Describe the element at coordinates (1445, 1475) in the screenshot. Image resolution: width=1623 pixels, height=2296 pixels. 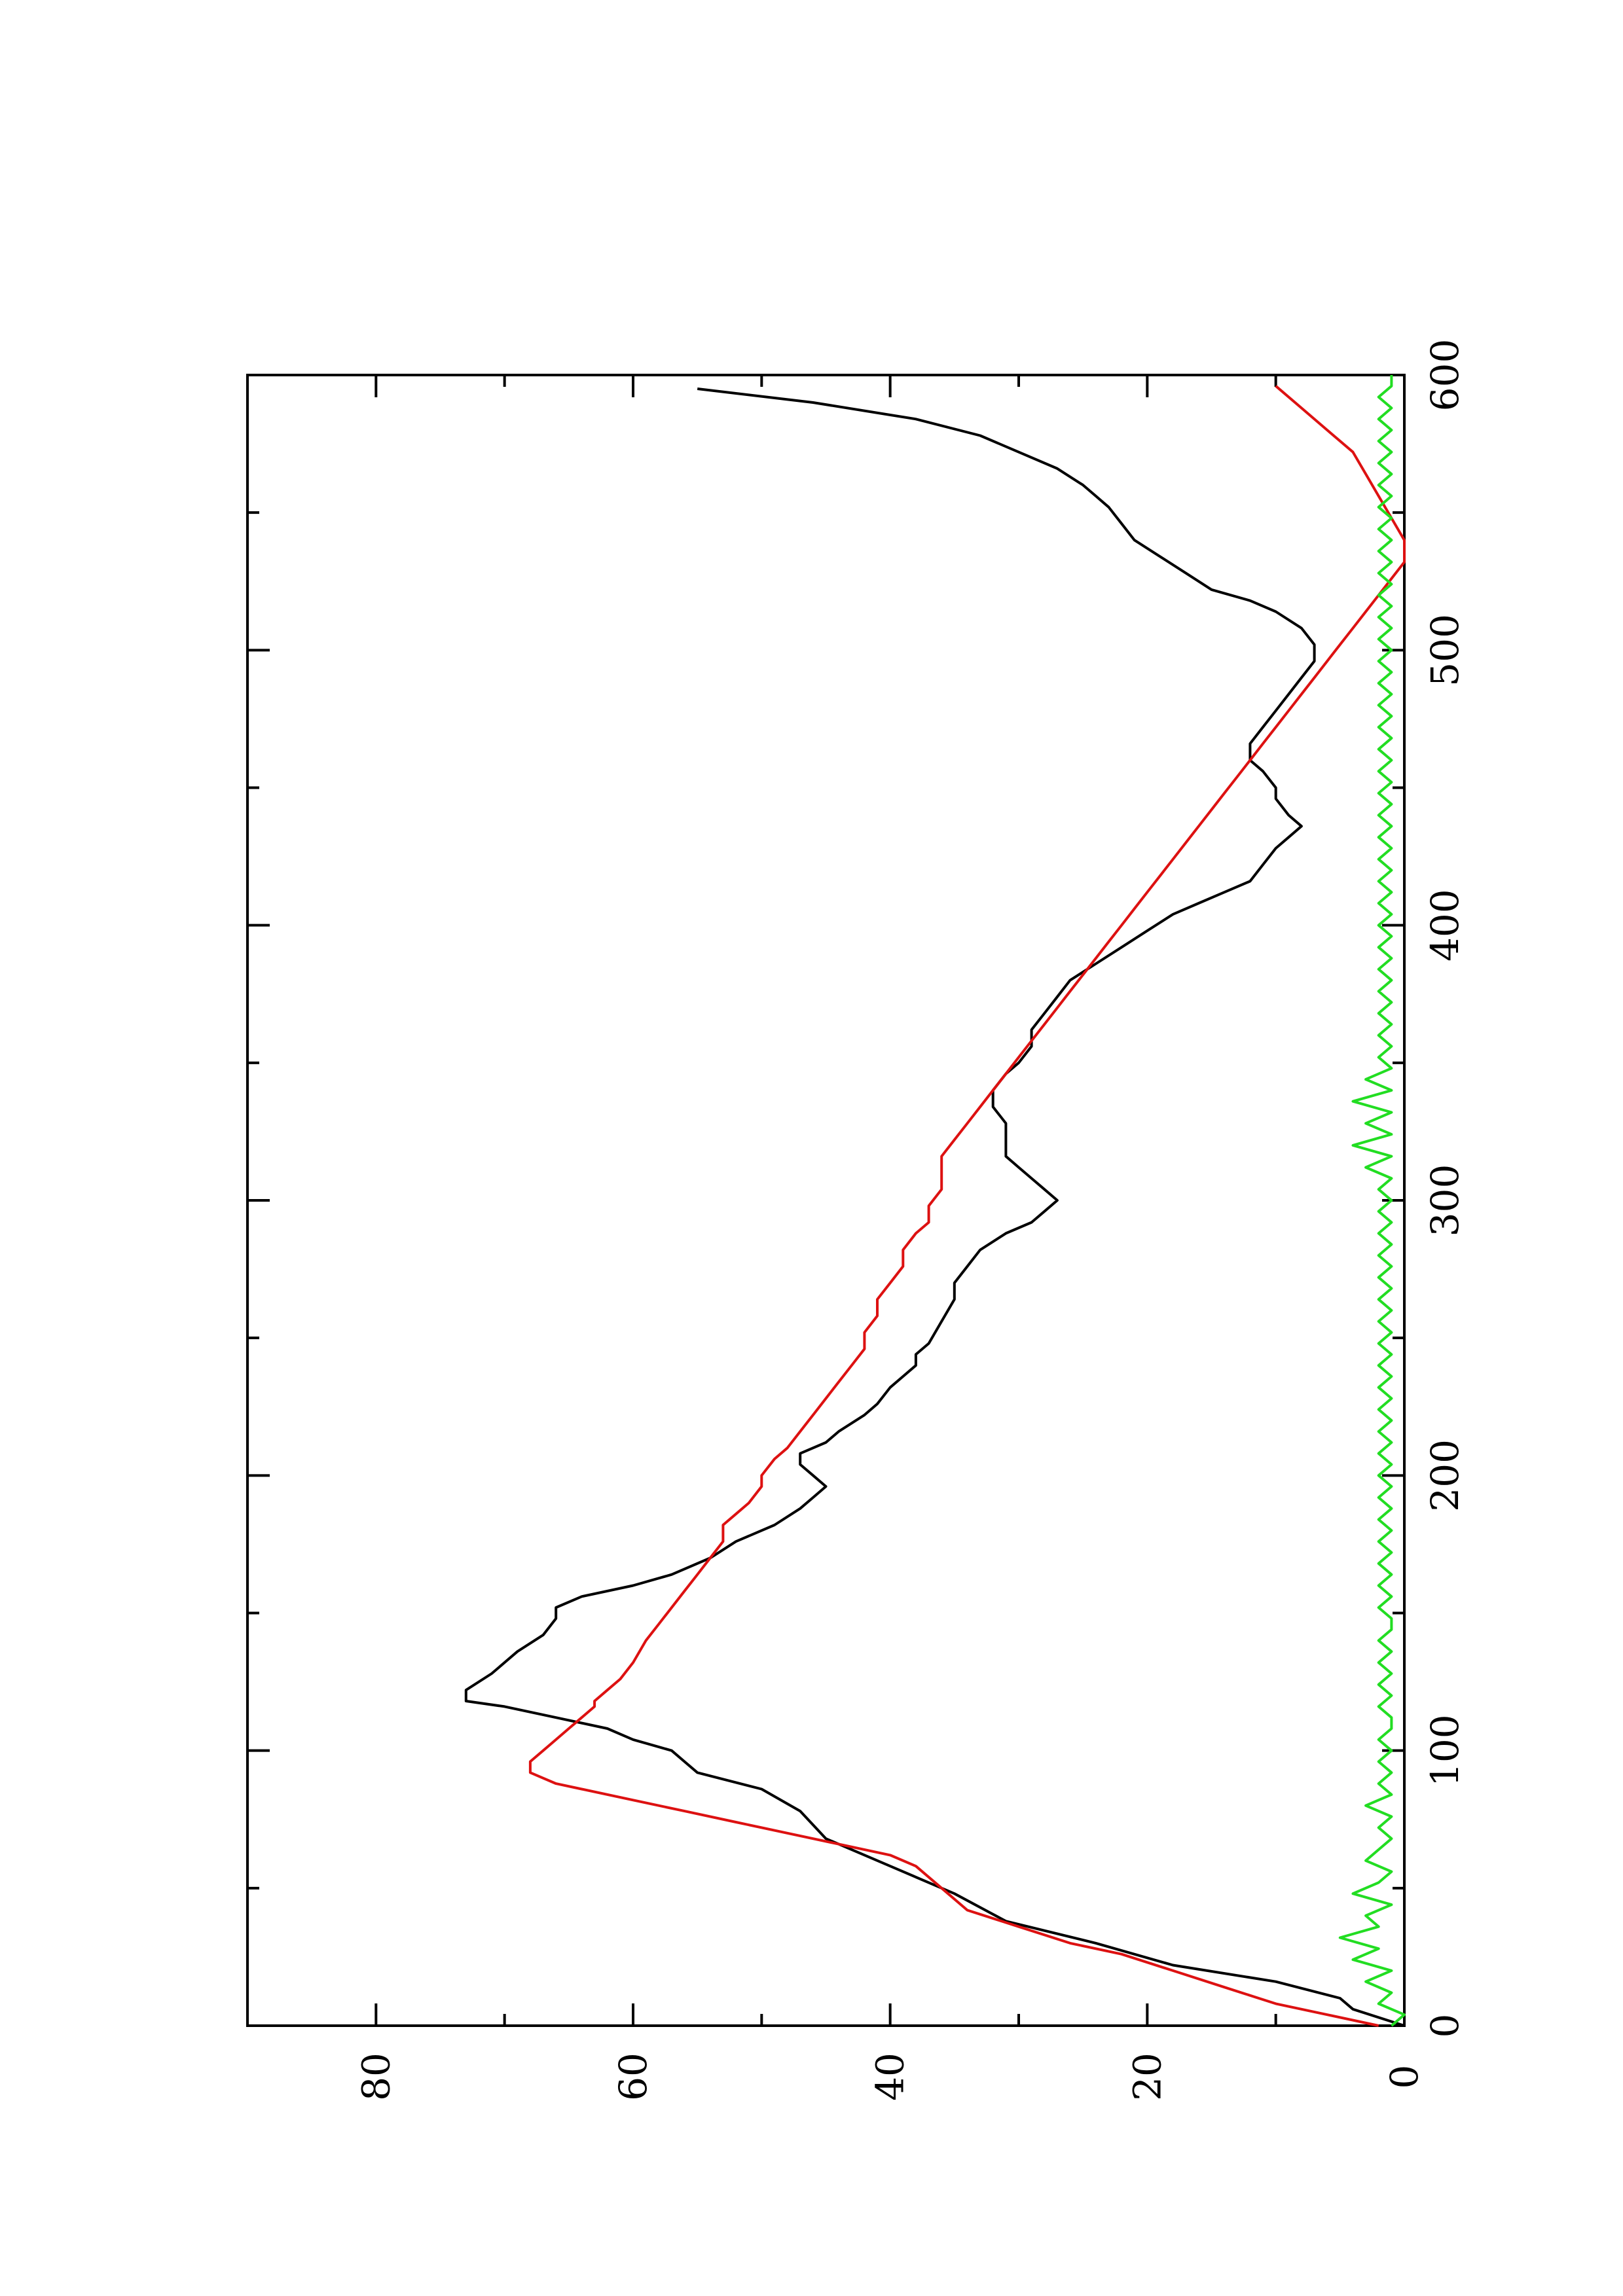
I see `x-tick-label: 200` at that location.